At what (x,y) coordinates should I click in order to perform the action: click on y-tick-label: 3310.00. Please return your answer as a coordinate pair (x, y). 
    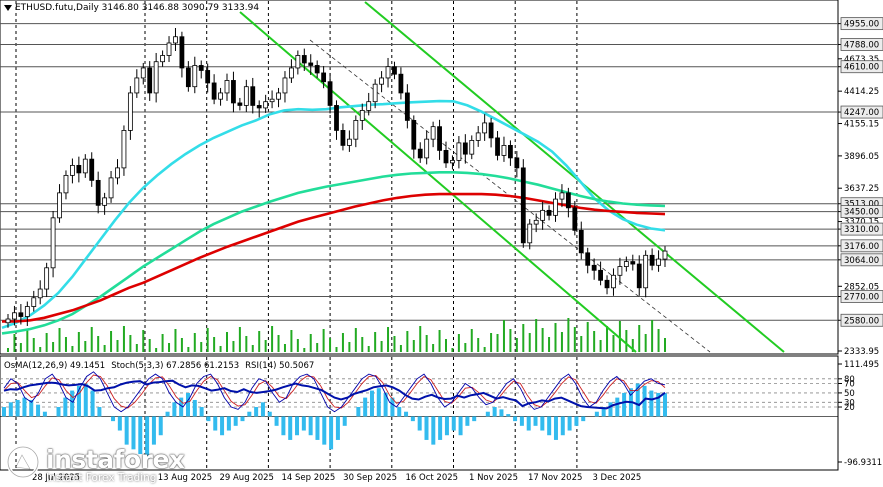
    Looking at the image, I should click on (861, 230).